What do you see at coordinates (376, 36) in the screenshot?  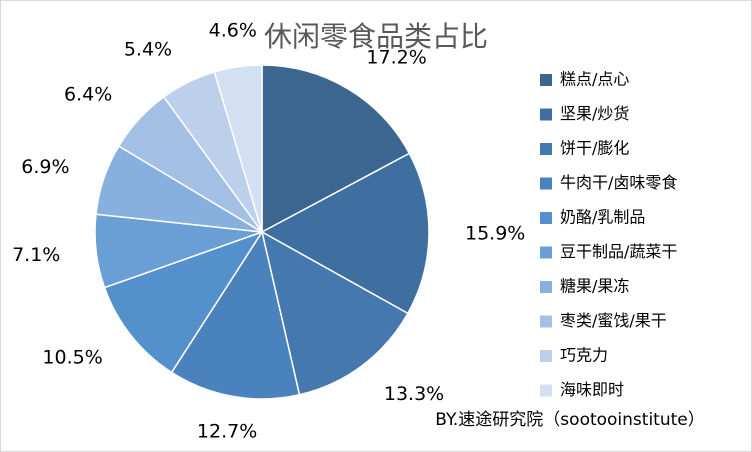 I see `chart-title: 休闲零食品类占比` at bounding box center [376, 36].